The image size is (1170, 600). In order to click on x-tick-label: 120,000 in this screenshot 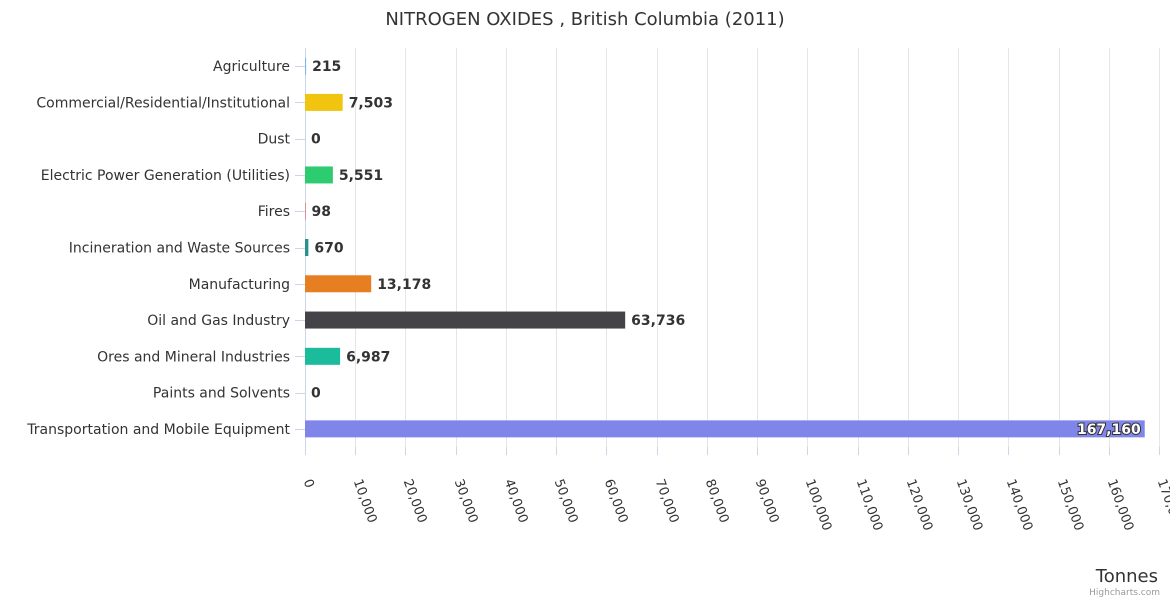, I will do `click(919, 505)`.